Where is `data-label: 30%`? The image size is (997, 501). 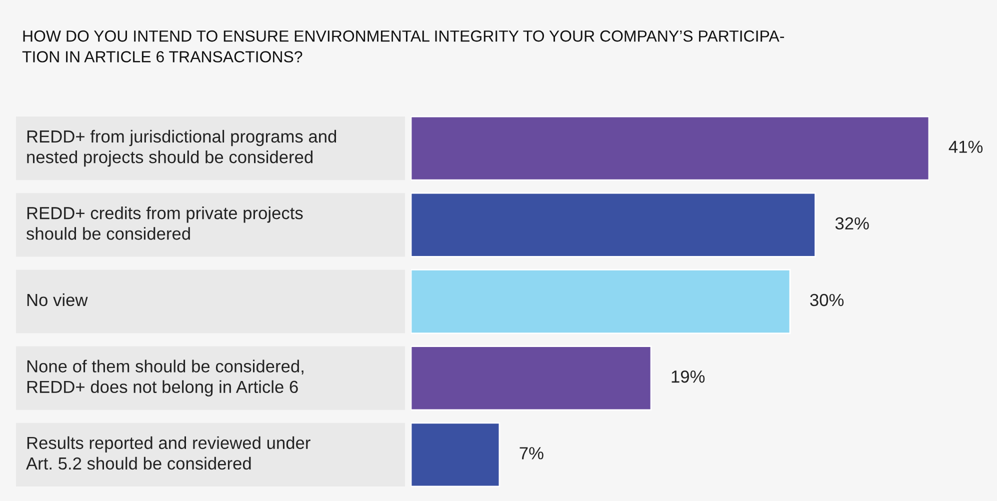
data-label: 30% is located at coordinates (827, 300).